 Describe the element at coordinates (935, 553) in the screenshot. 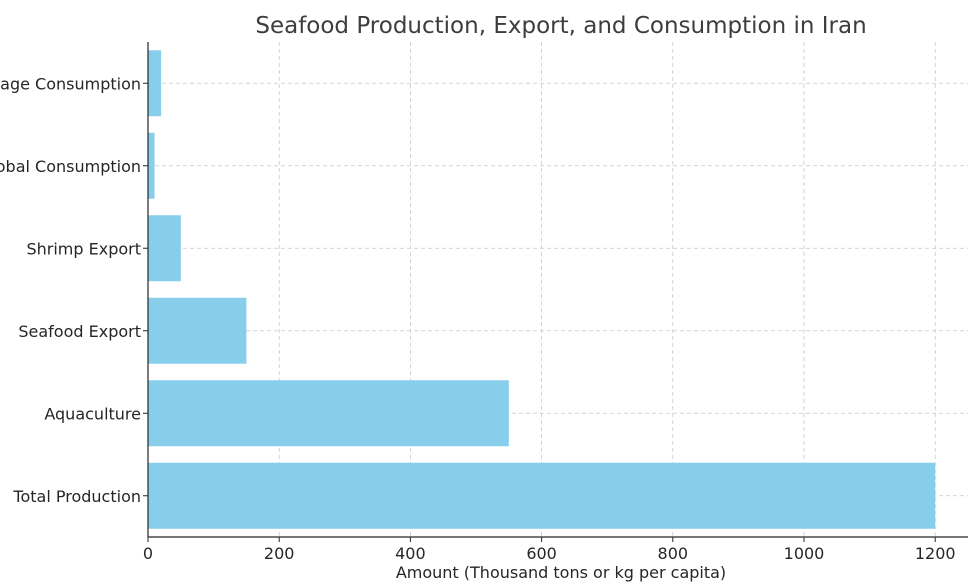

I see `x-tick-label: 1200` at that location.